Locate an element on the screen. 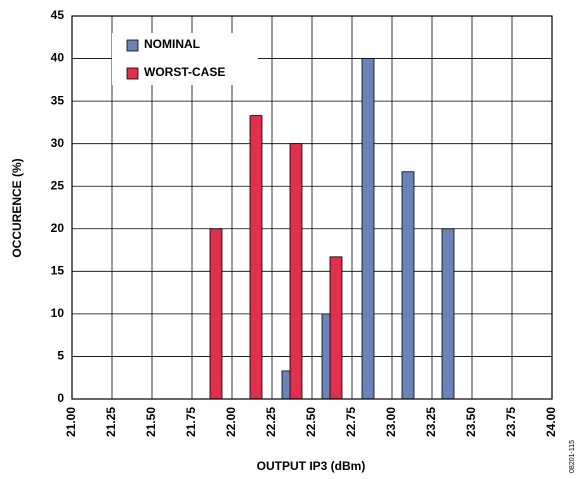 The width and height of the screenshot is (580, 479). y-tick-label: 35 is located at coordinates (58, 100).